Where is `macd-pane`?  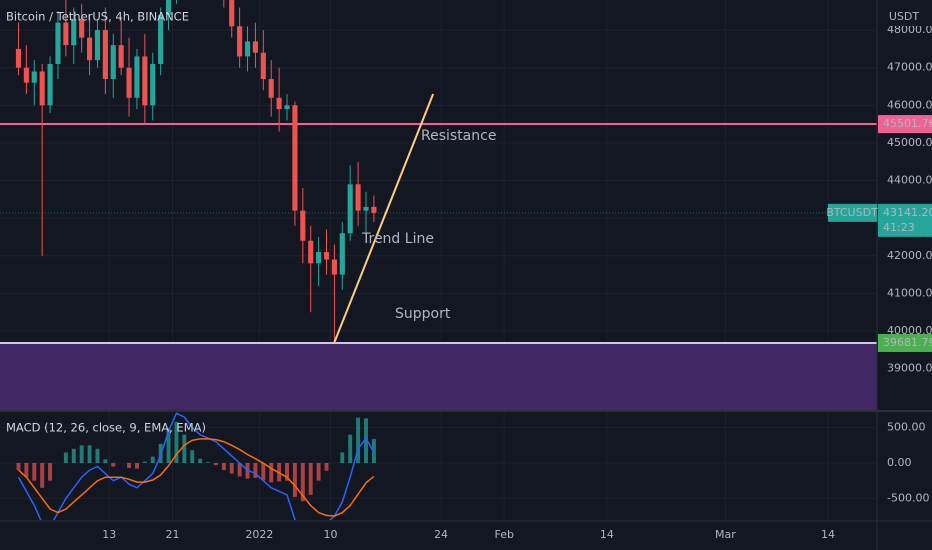 macd-pane is located at coordinates (196, 466).